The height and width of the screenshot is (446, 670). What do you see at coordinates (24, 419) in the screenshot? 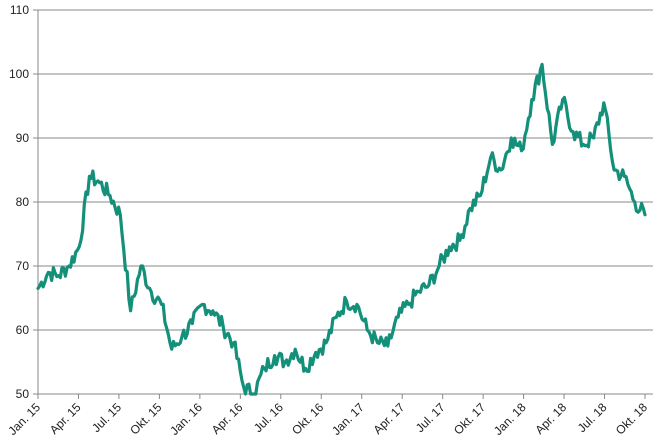
I see `x-tick-label: Jan. 15` at bounding box center [24, 419].